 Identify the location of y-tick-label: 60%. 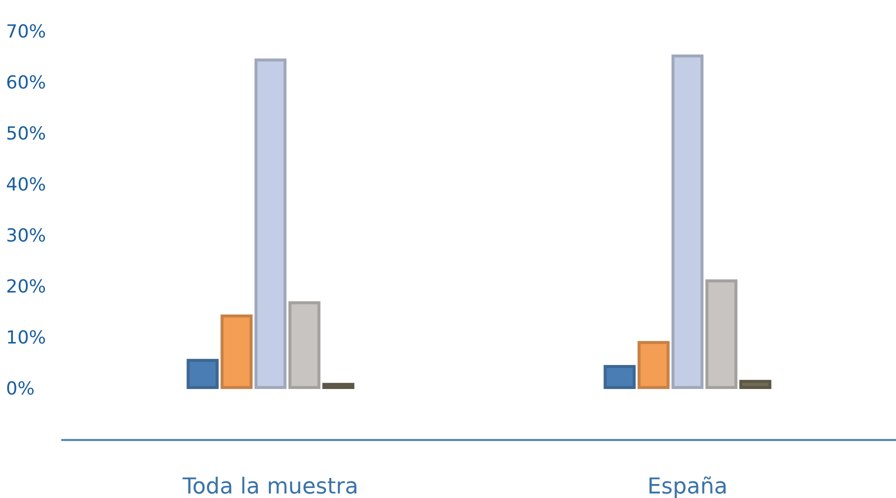
(26, 83).